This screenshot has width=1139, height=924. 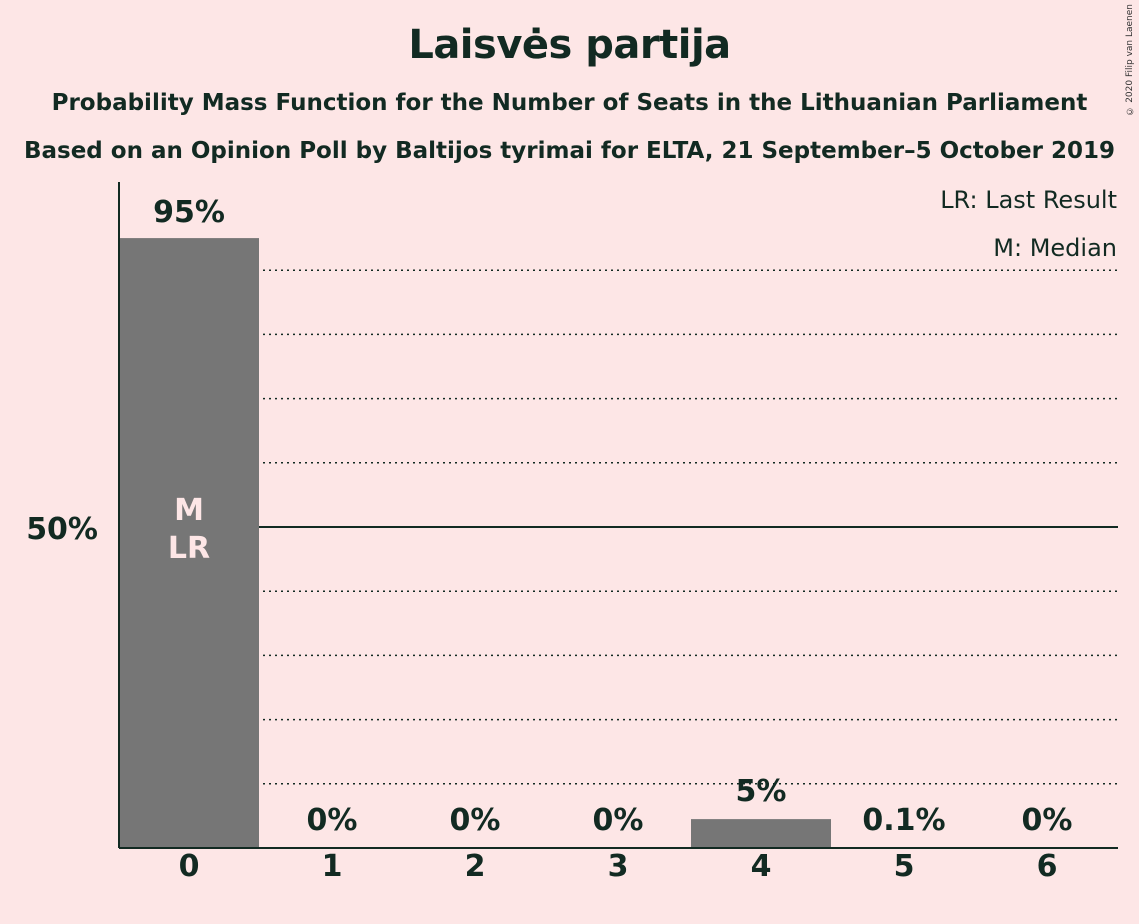 I want to click on x-tick-4: 4, so click(x=761, y=866).